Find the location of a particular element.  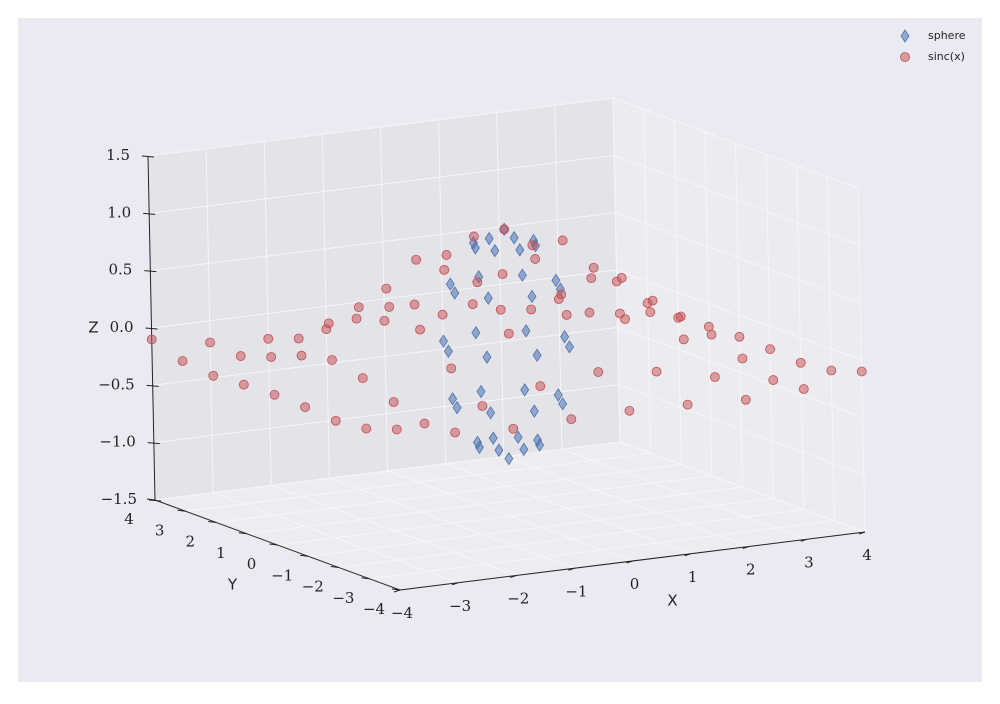

z-tick-label: −1.0 is located at coordinates (117, 442).